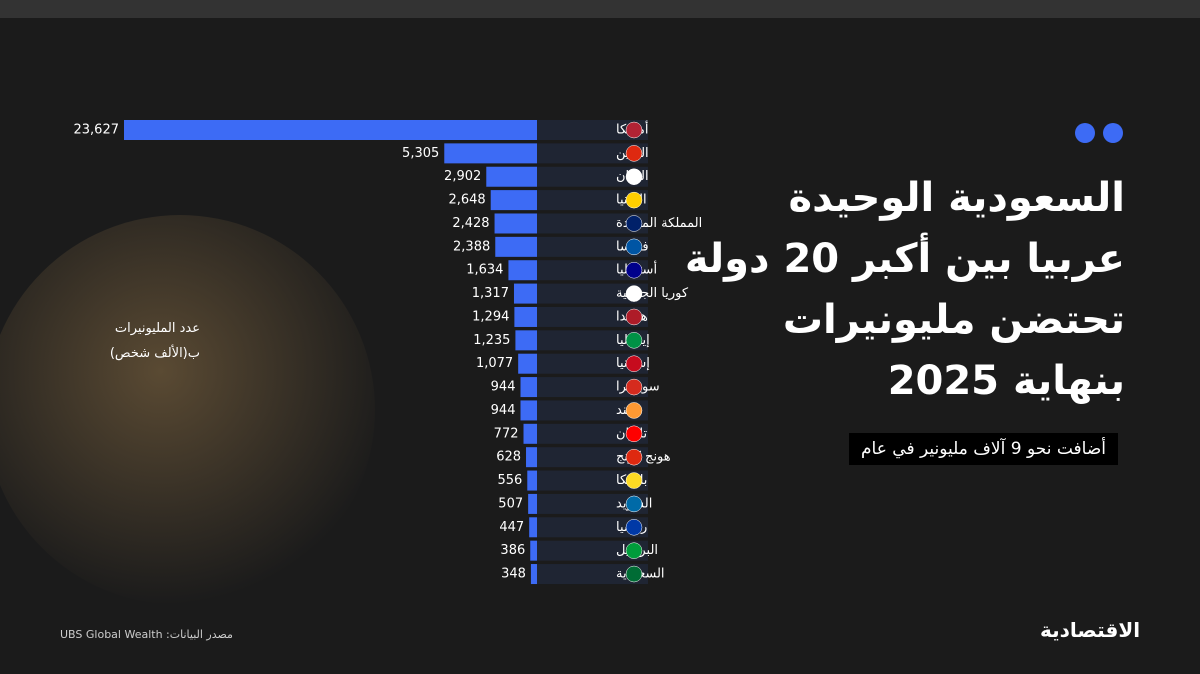 This screenshot has width=1200, height=674. Describe the element at coordinates (511, 527) in the screenshot. I see `value-label: 447` at that location.